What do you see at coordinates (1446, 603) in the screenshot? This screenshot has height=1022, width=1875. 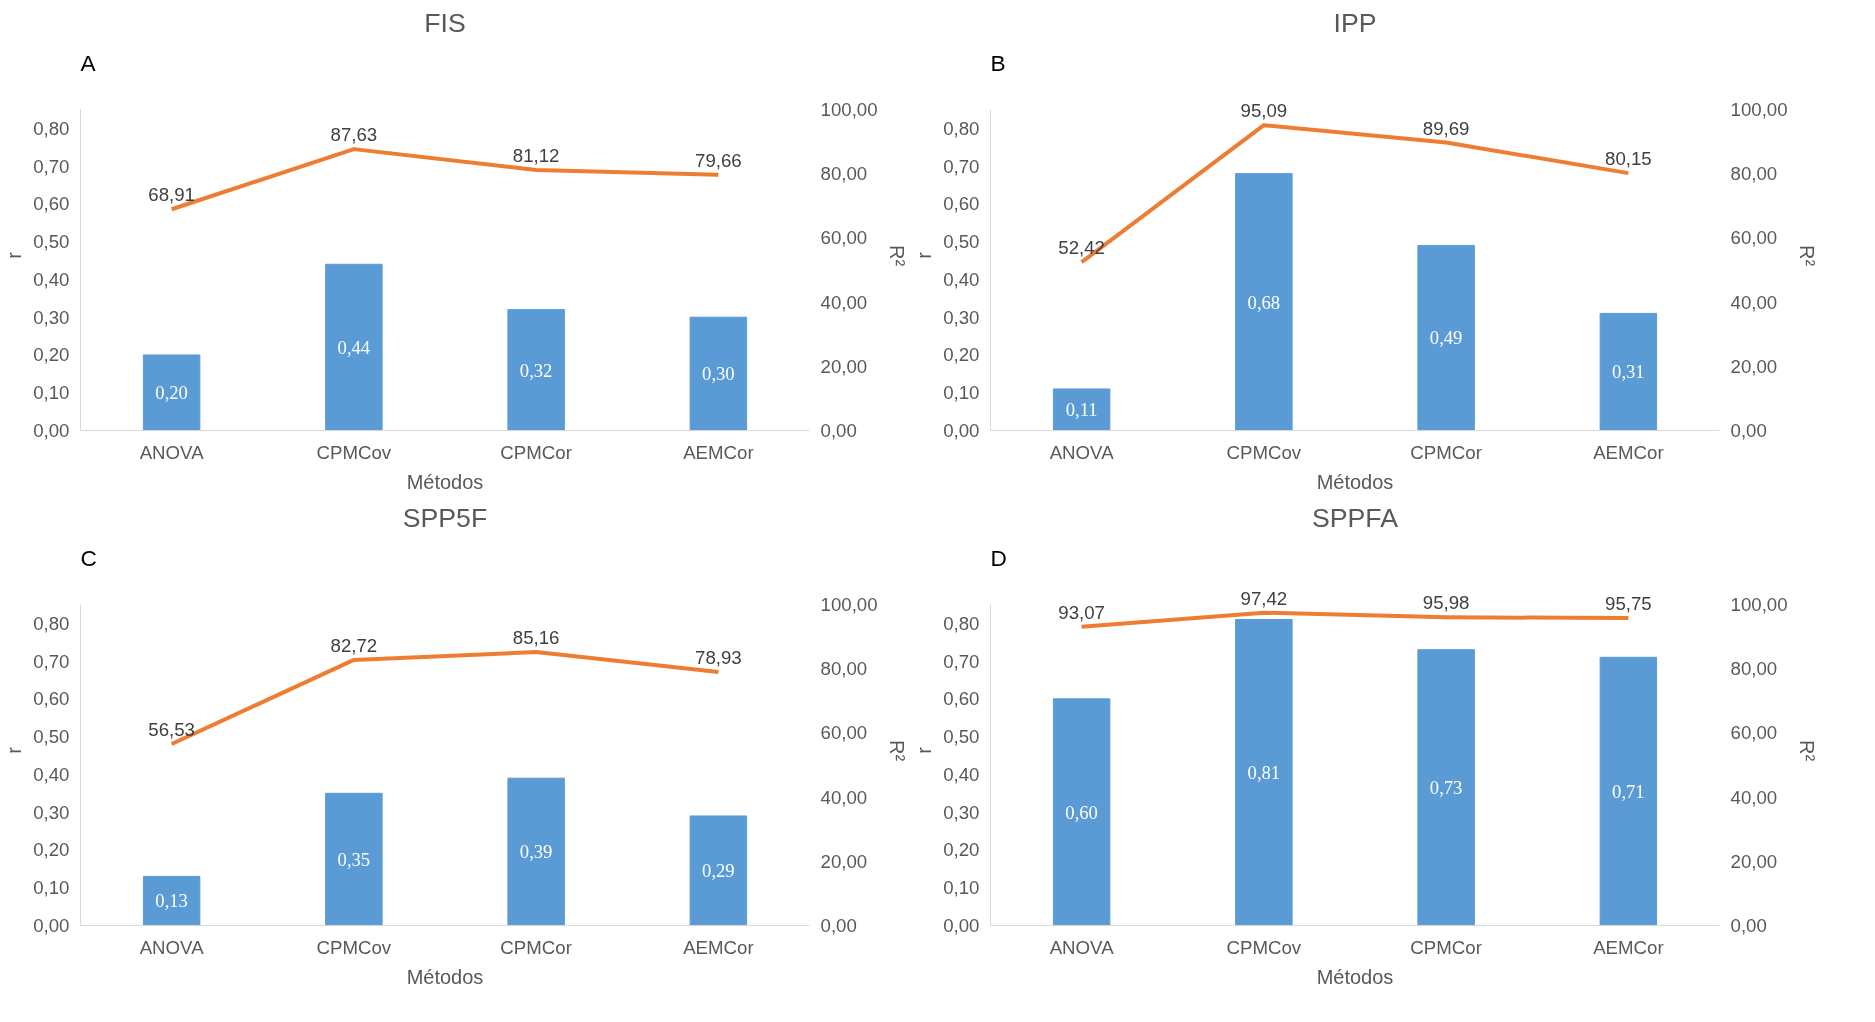 I see `data-label: 95,98` at bounding box center [1446, 603].